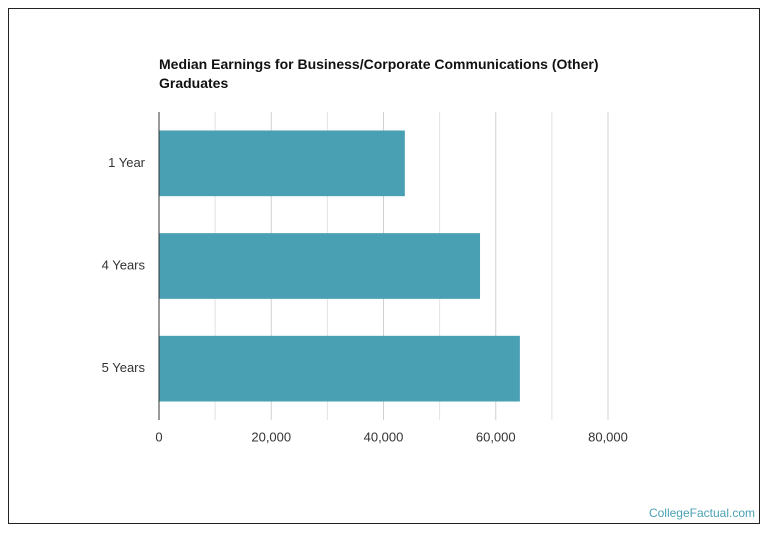 This screenshot has height=536, width=770. I want to click on x-tick-label: 40,000, so click(384, 436).